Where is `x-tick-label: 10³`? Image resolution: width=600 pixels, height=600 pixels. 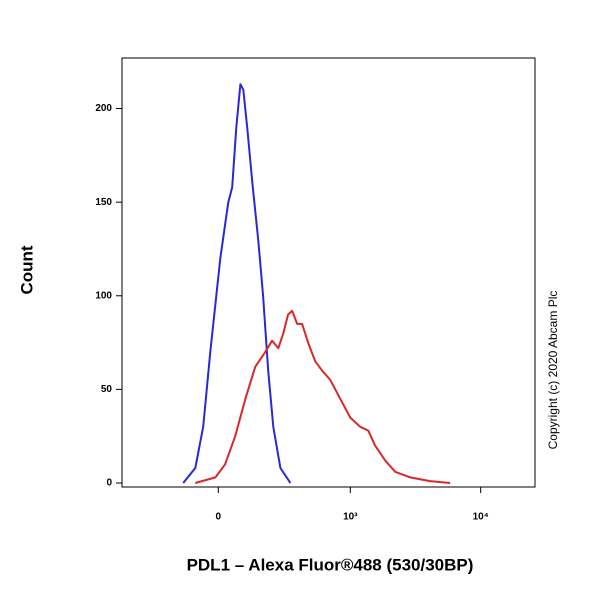
x-tick-label: 10³ is located at coordinates (350, 517).